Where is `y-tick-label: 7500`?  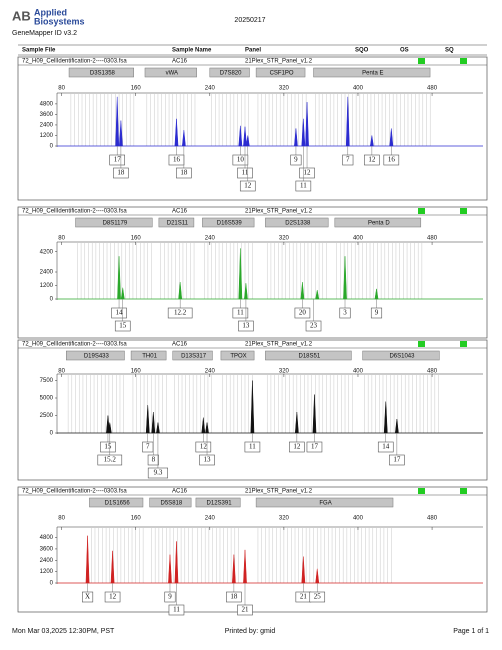
y-tick-label: 7500 is located at coordinates (47, 381).